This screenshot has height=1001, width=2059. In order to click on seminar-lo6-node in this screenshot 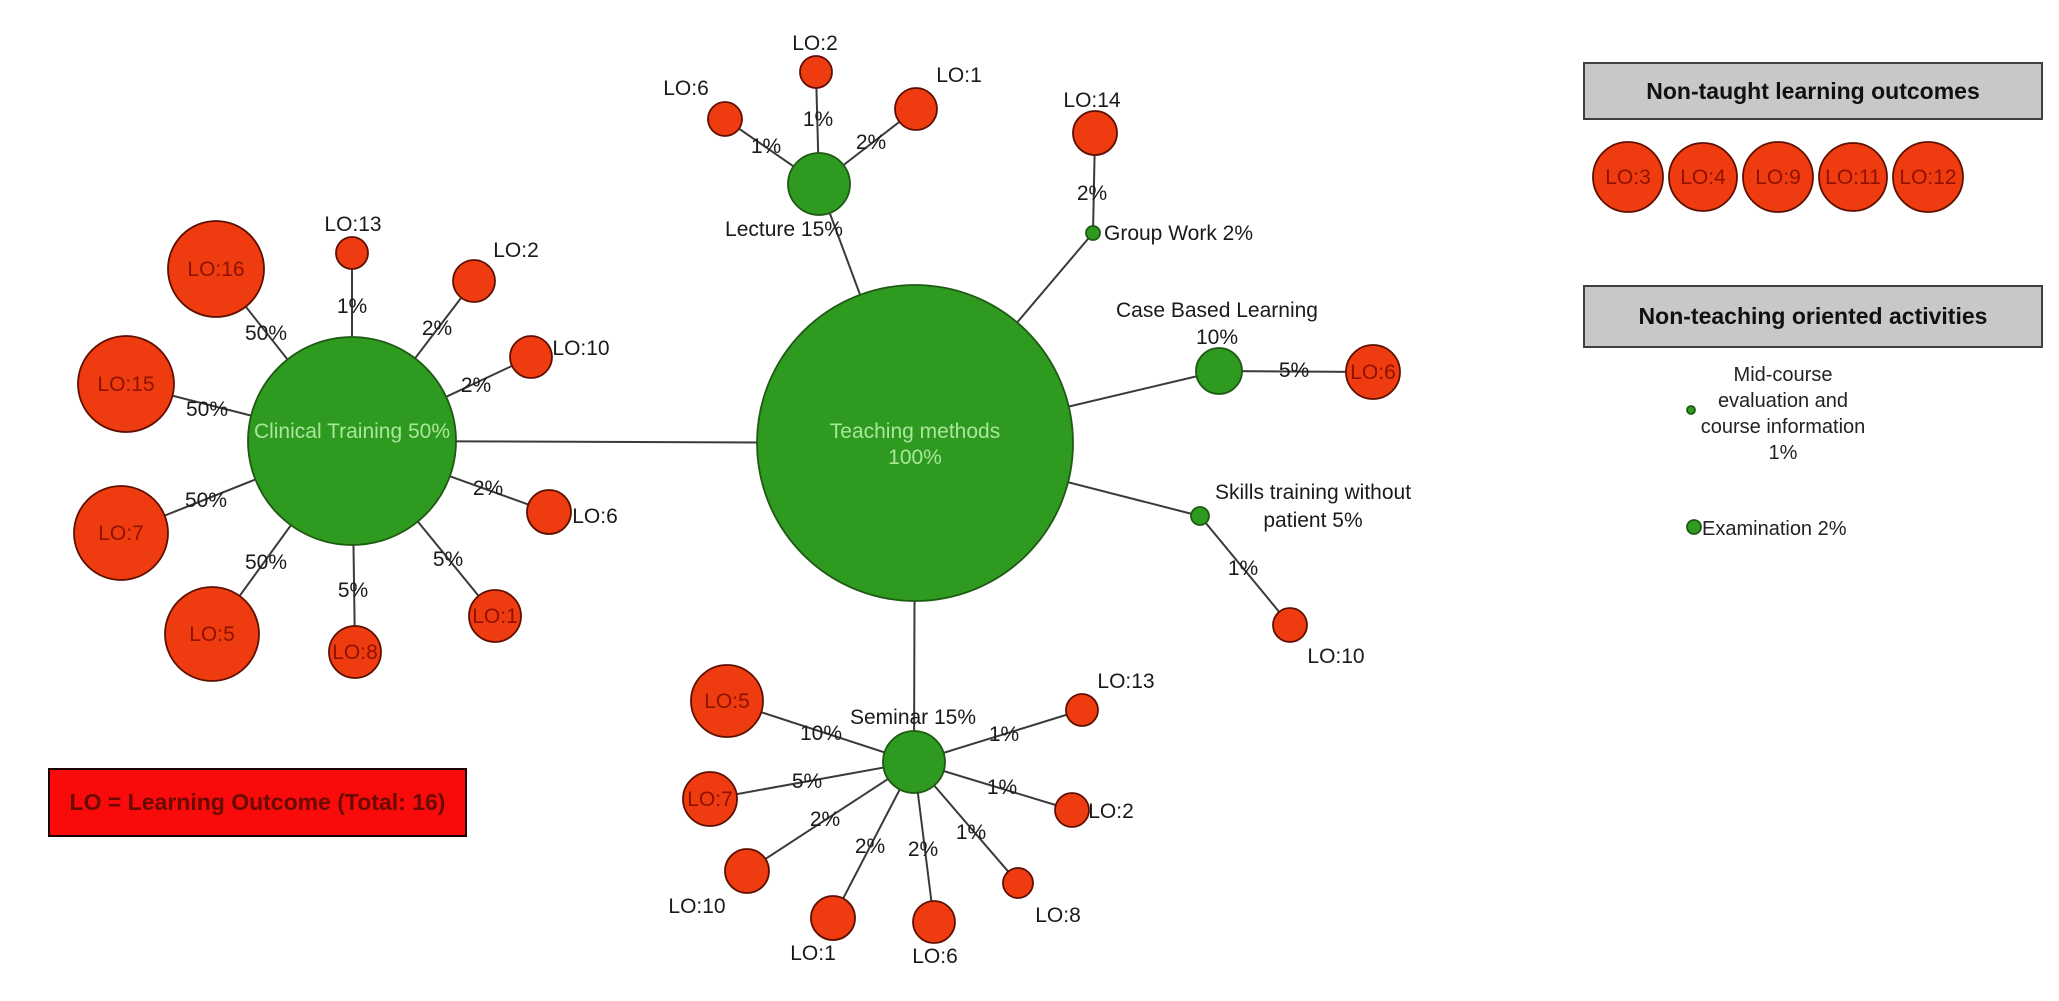, I will do `click(934, 922)`.